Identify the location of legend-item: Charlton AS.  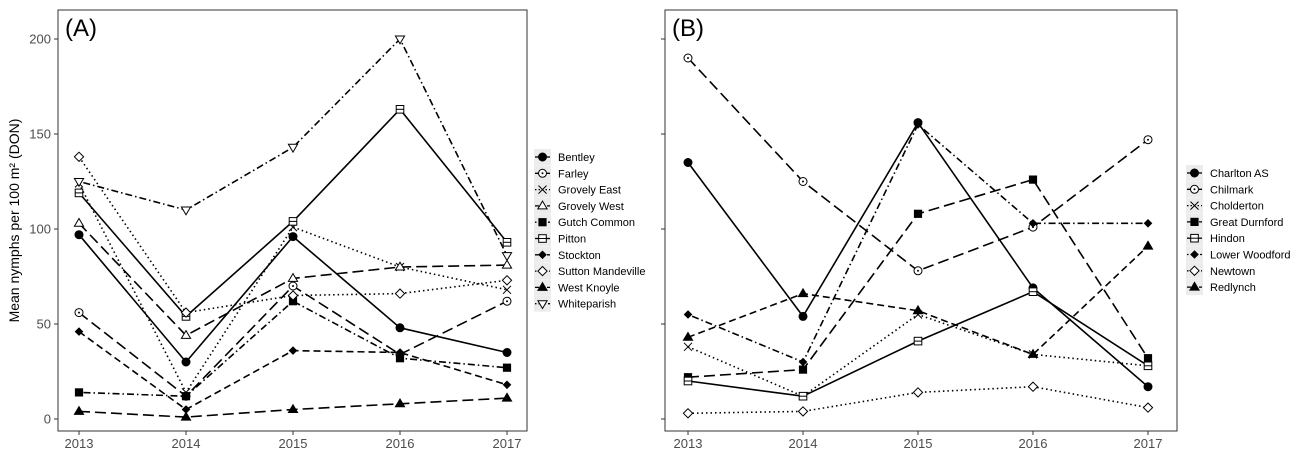
(1227, 173).